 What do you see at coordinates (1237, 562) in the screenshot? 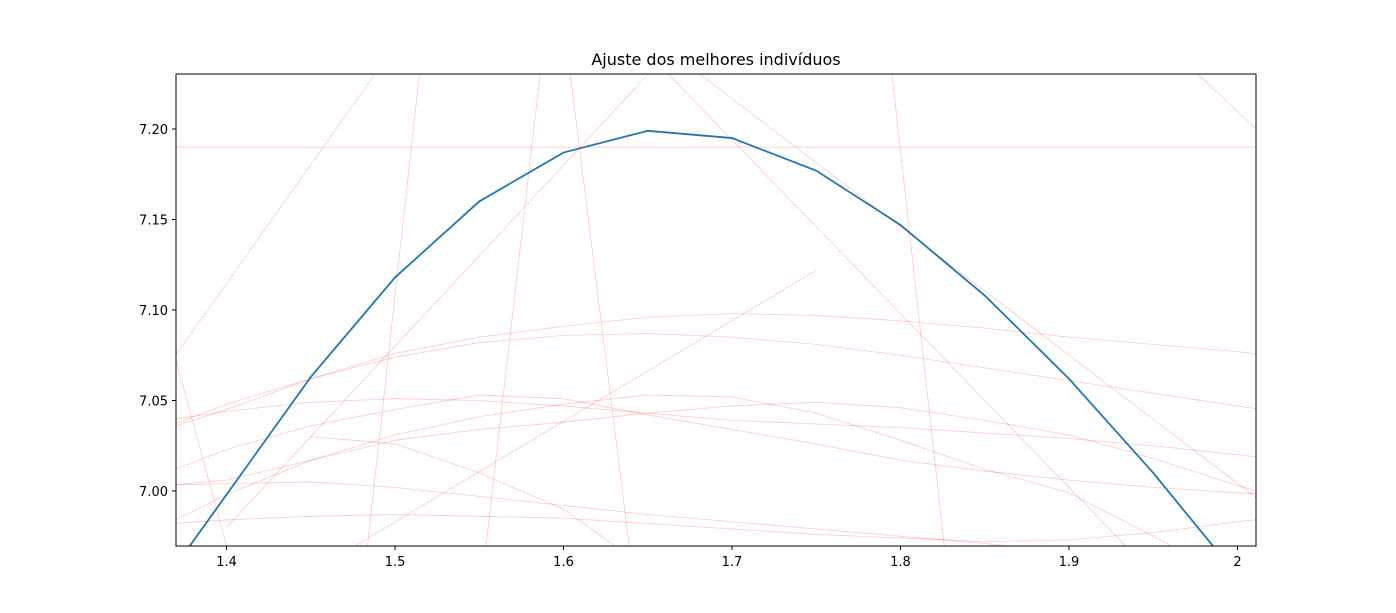
I see `x-tick-label: 2` at bounding box center [1237, 562].